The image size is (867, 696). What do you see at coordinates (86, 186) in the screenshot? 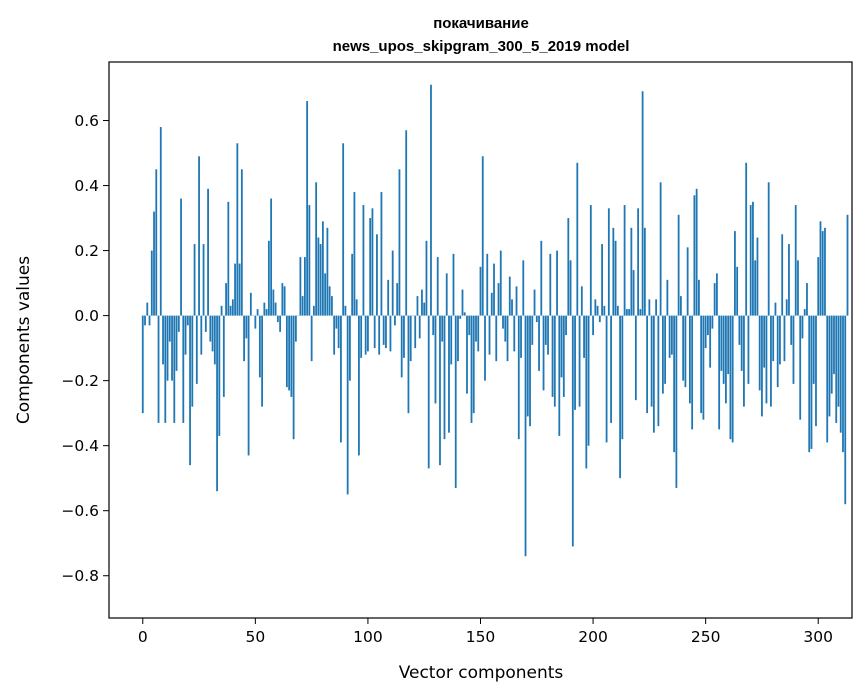
I see `y-tick-label: 0.4` at bounding box center [86, 186].